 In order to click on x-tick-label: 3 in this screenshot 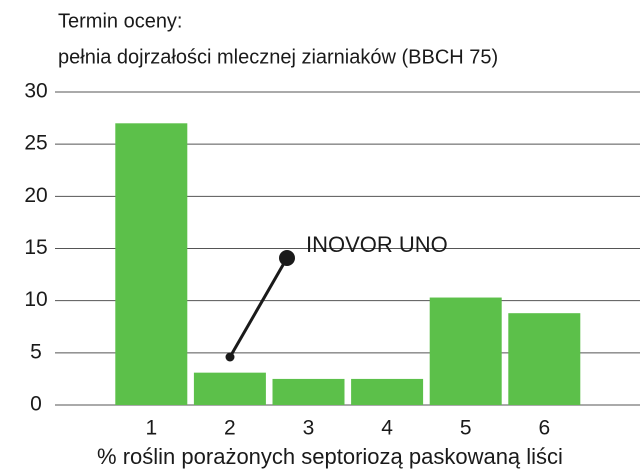, I will do `click(309, 428)`.